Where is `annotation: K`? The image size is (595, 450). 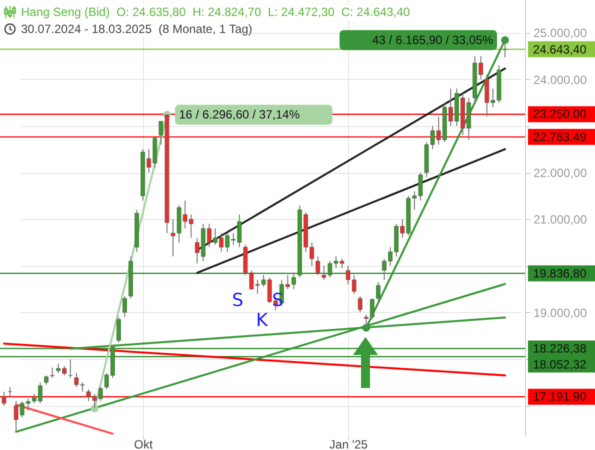
annotation: K is located at coordinates (262, 320).